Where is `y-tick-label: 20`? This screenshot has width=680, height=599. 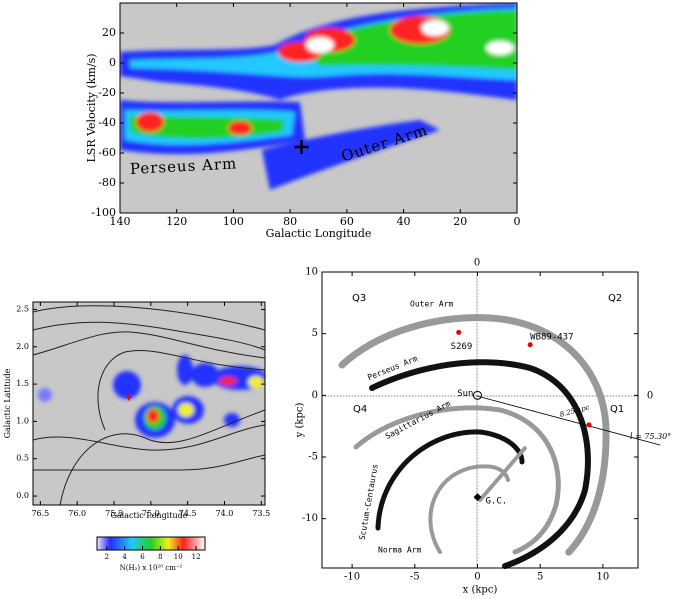
y-tick-label: 20 is located at coordinates (109, 32).